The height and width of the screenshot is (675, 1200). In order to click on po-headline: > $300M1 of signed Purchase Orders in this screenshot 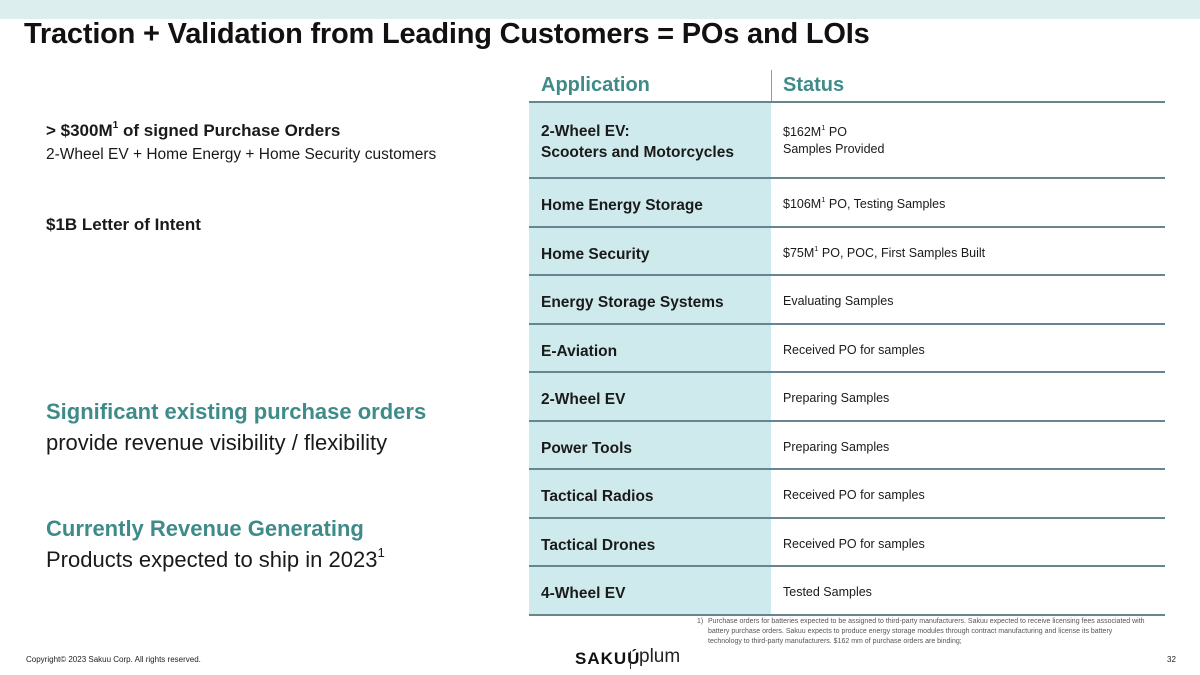, I will do `click(193, 130)`.